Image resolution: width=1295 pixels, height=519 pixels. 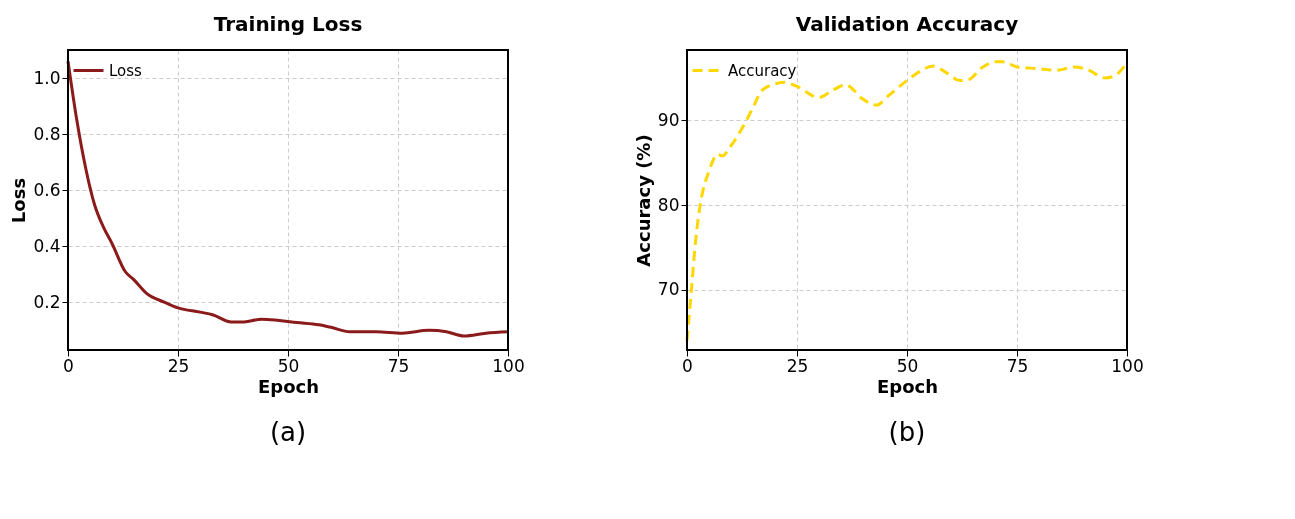 I want to click on y-axis-title: Accuracy (%), so click(x=643, y=200).